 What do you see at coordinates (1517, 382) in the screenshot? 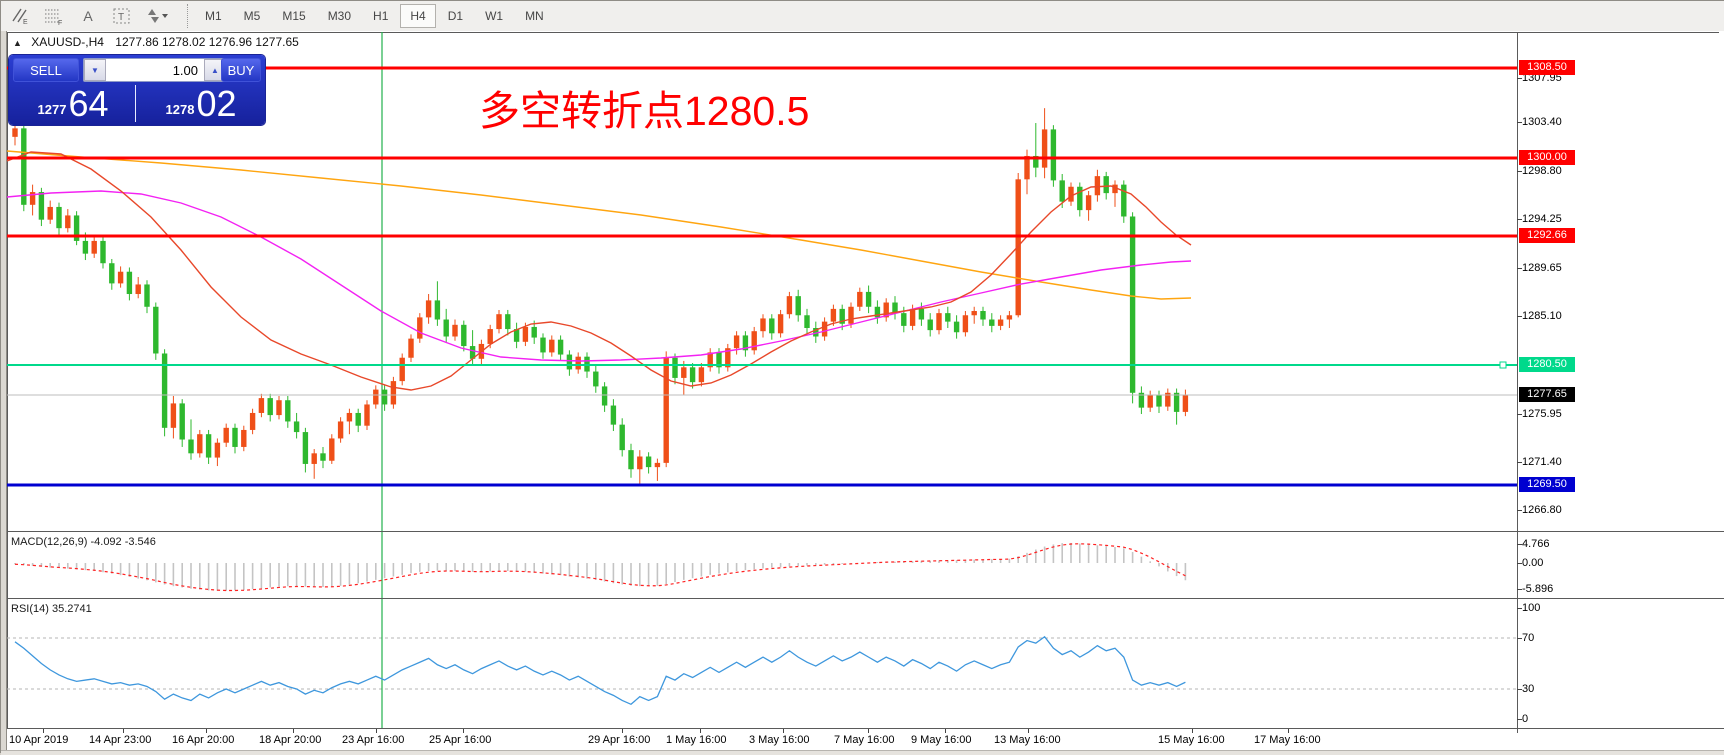
I see `price-axis-line` at bounding box center [1517, 382].